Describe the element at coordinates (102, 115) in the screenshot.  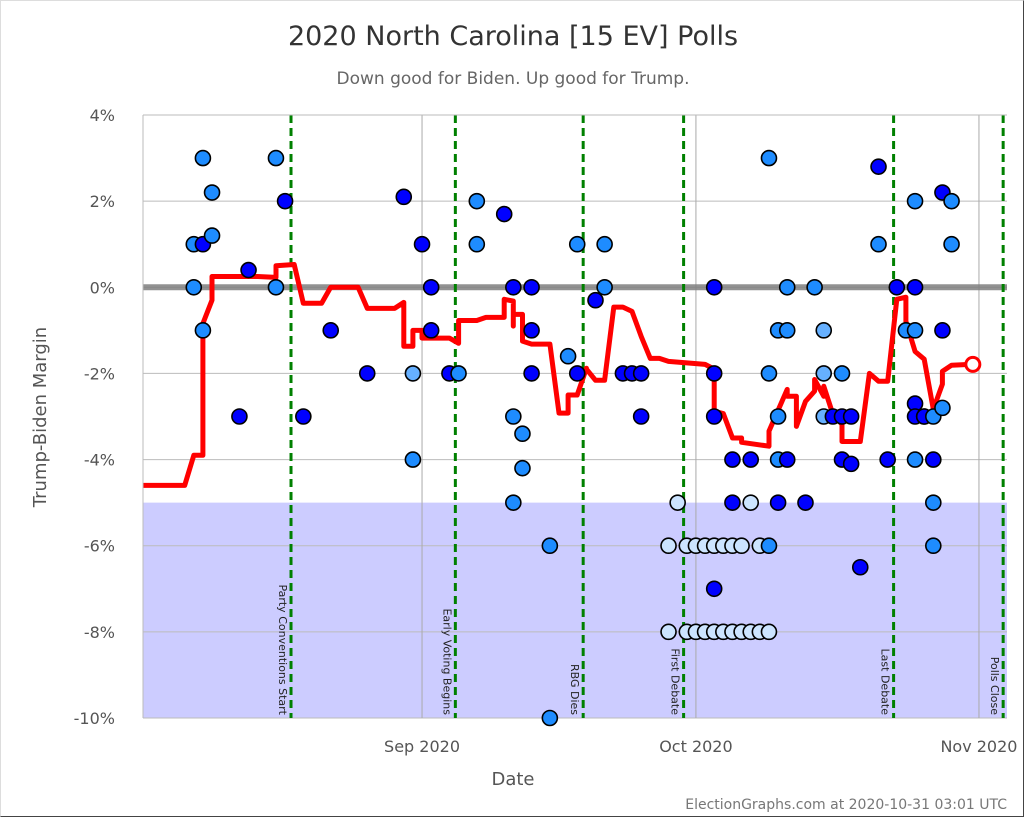
I see `y-tick-label: 4%` at that location.